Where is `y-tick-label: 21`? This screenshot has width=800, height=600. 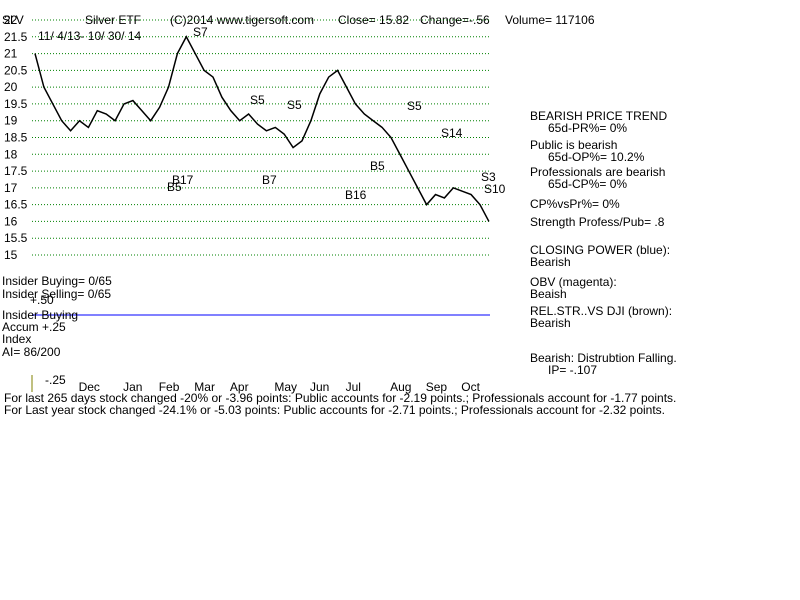 y-tick-label: 21 is located at coordinates (11, 54).